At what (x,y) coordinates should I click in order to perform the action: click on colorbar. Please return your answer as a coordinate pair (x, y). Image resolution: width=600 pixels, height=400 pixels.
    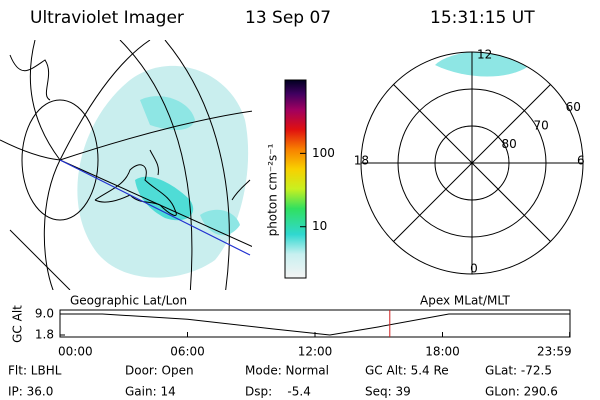
    Looking at the image, I should click on (295, 179).